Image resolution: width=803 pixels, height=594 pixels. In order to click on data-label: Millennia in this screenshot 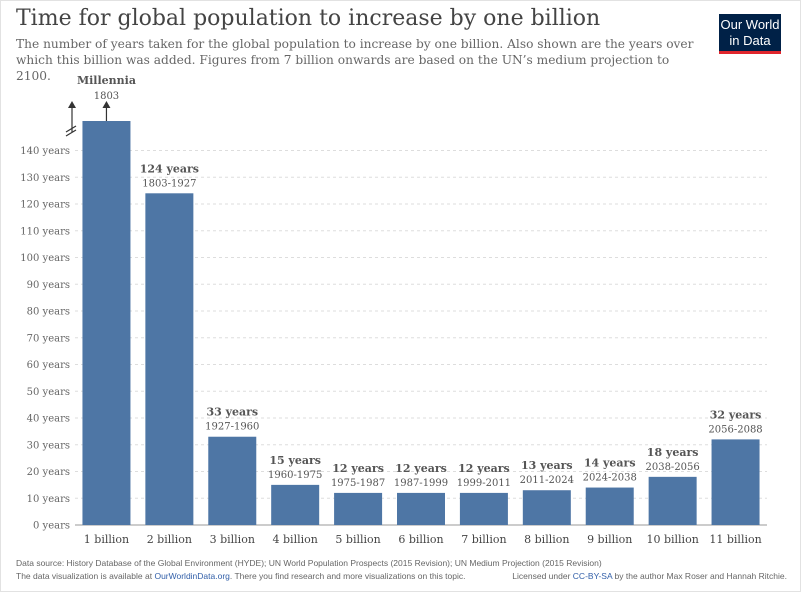, I will do `click(106, 80)`.